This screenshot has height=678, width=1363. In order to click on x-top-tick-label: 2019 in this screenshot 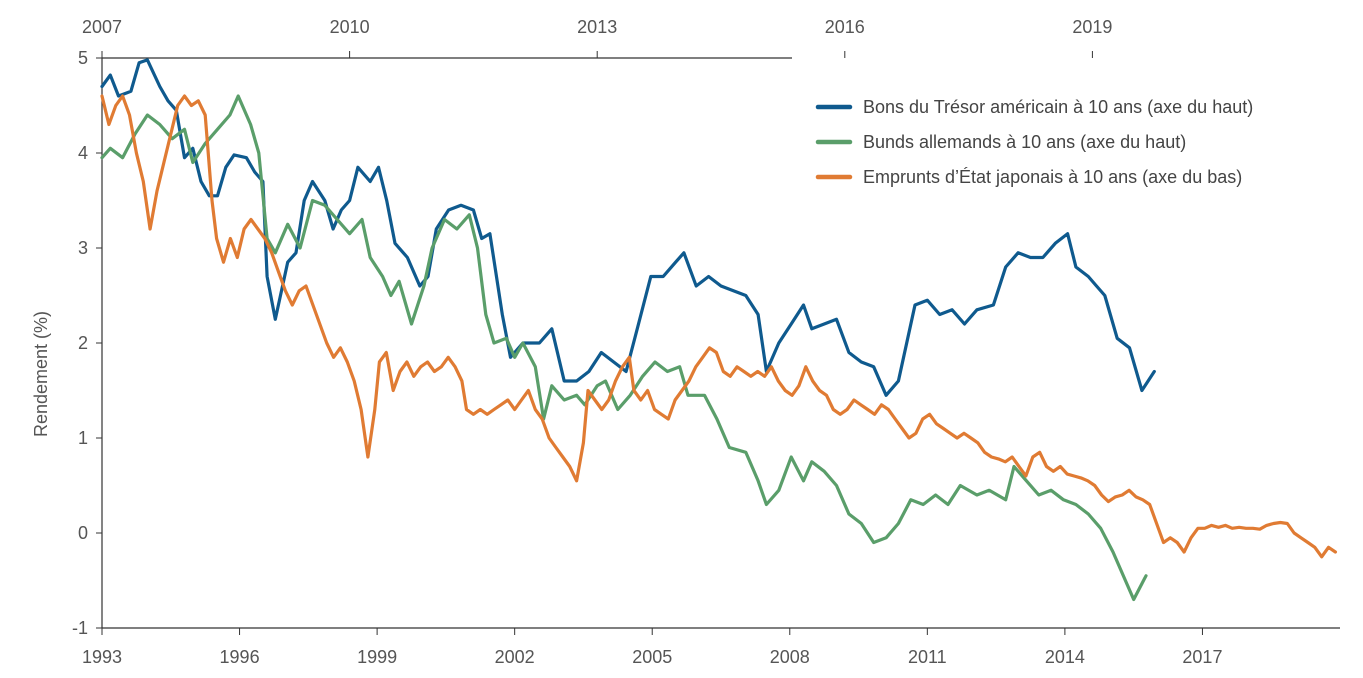, I will do `click(1092, 27)`.